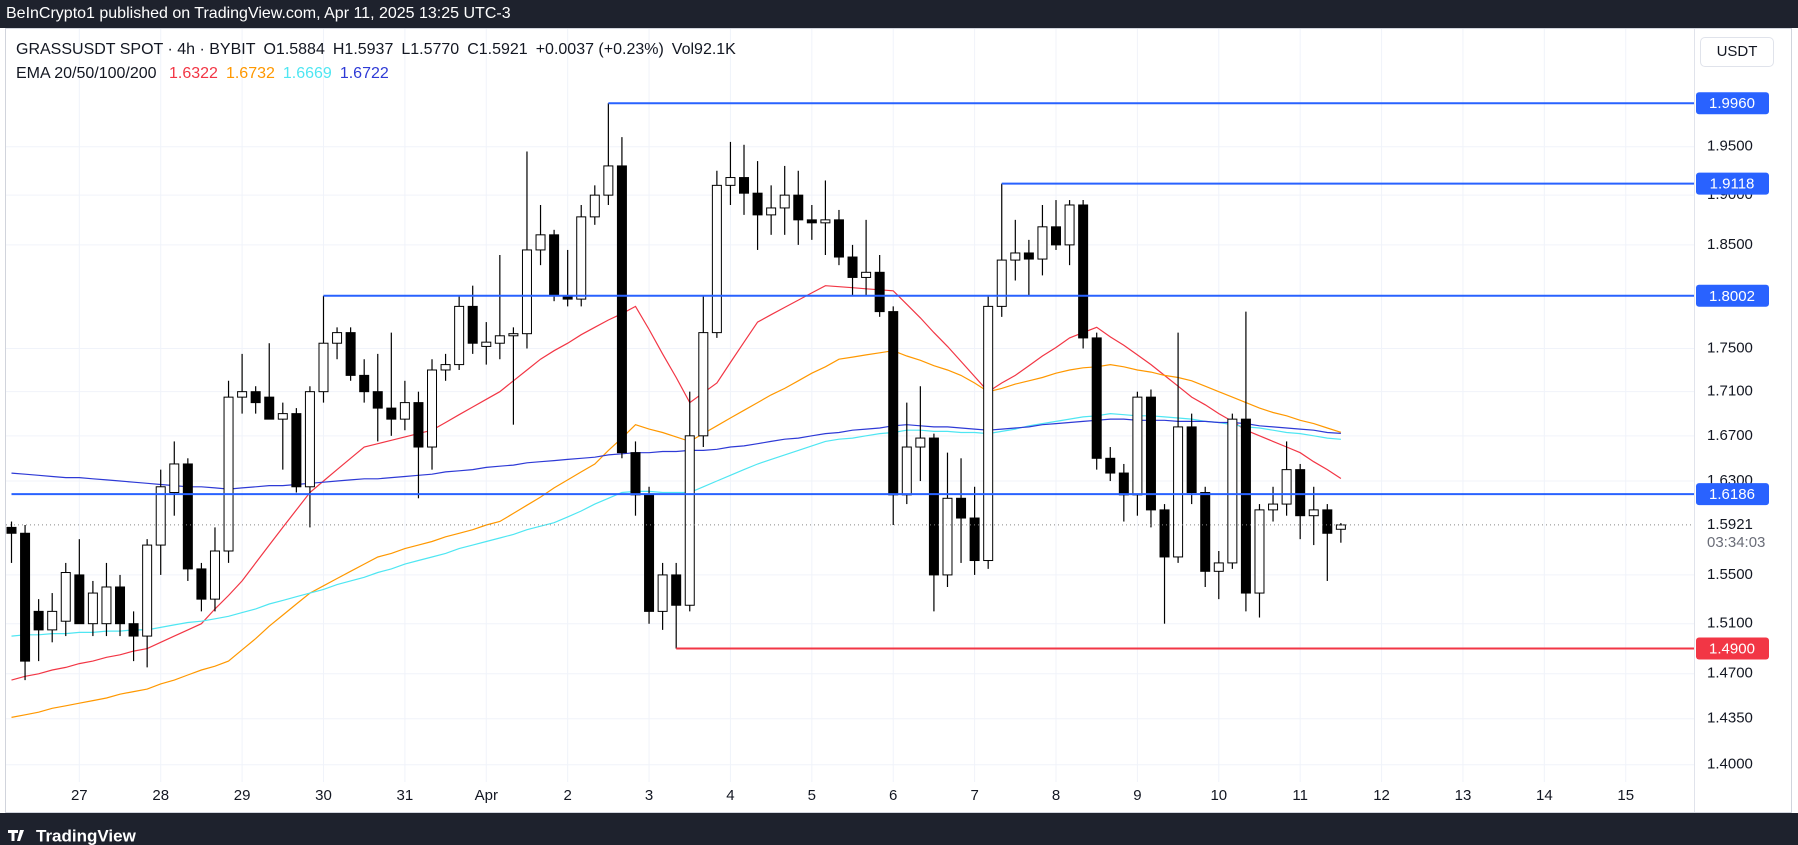 The width and height of the screenshot is (1798, 845). Describe the element at coordinates (1730, 673) in the screenshot. I see `y-tick-label: 1.4700` at that location.